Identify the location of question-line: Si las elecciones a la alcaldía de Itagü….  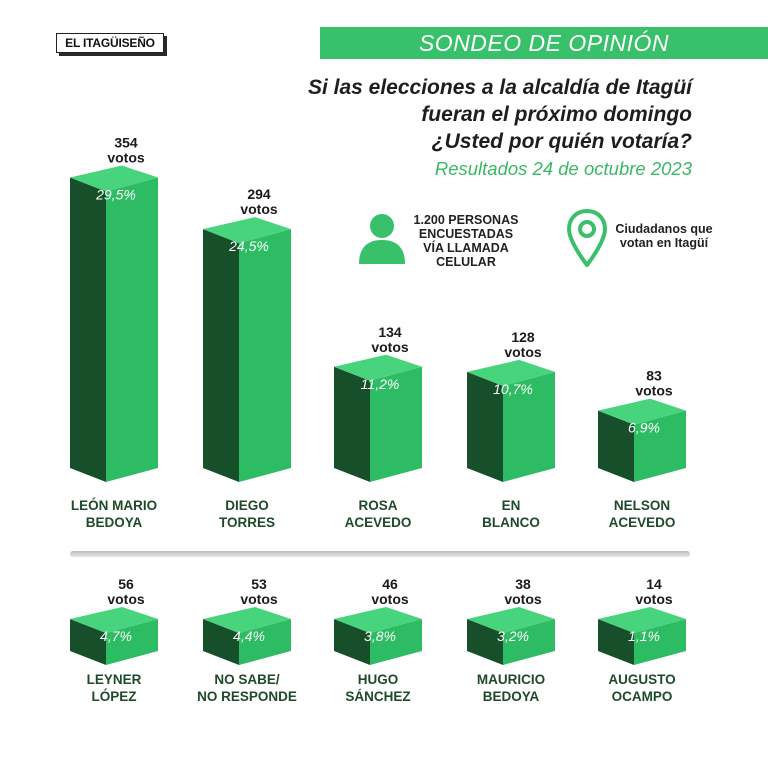
(499, 87).